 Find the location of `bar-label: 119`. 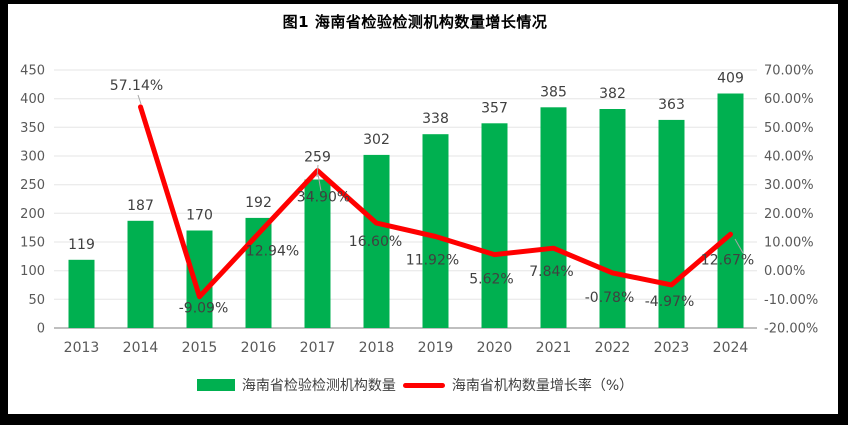

bar-label: 119 is located at coordinates (81, 245).